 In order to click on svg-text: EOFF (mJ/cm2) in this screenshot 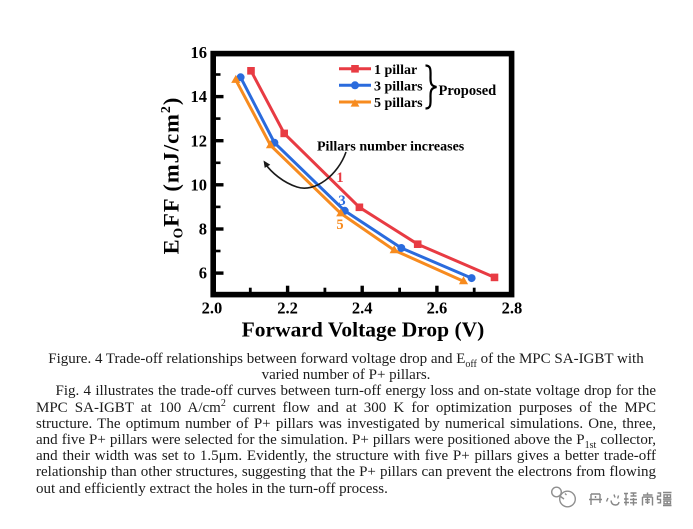, I will do `click(172, 176)`.